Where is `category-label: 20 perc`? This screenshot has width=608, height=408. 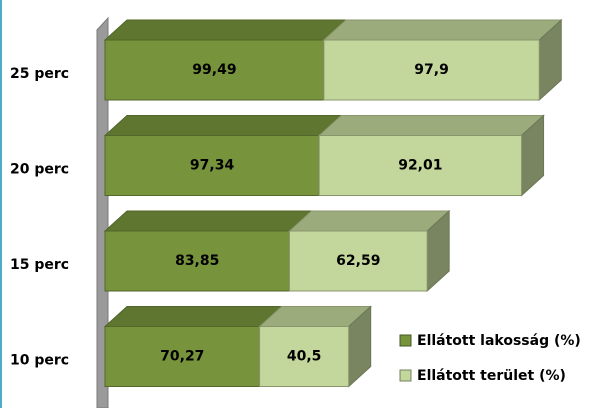
category-label: 20 perc is located at coordinates (39, 170).